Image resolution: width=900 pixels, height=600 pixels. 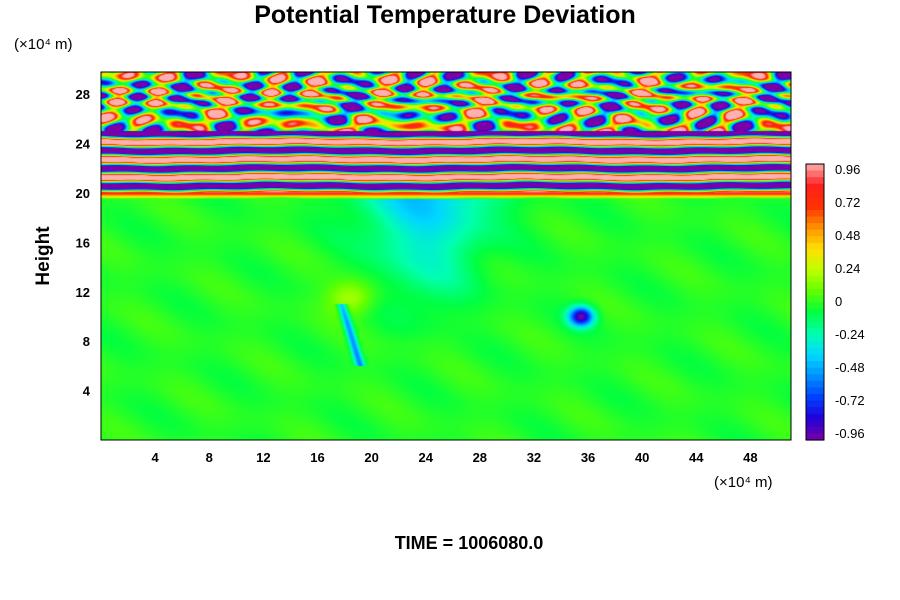 I want to click on x-tick-label: 20, so click(x=371, y=457).